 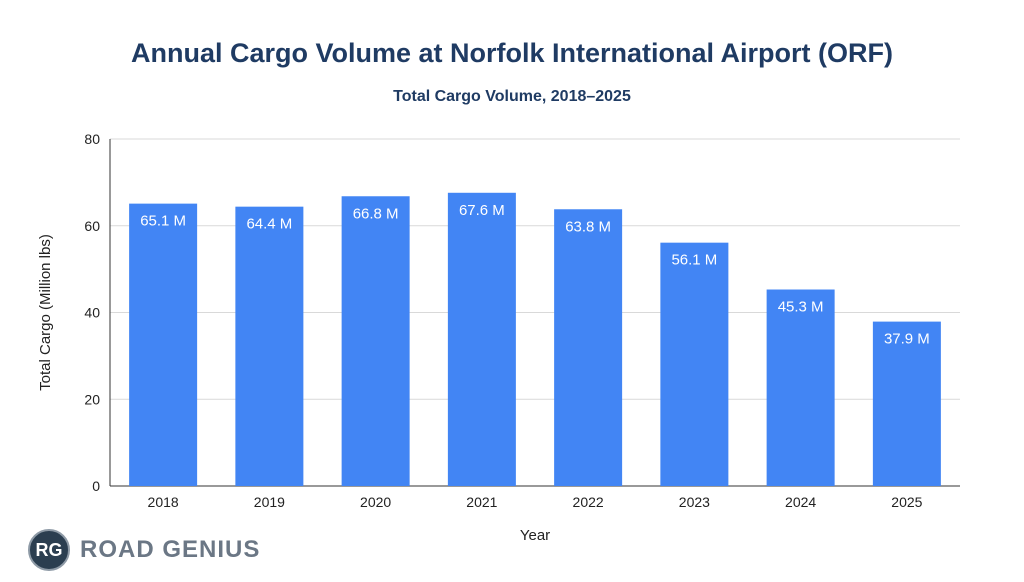 I want to click on data-label-2020: 66.8 M, so click(x=376, y=213).